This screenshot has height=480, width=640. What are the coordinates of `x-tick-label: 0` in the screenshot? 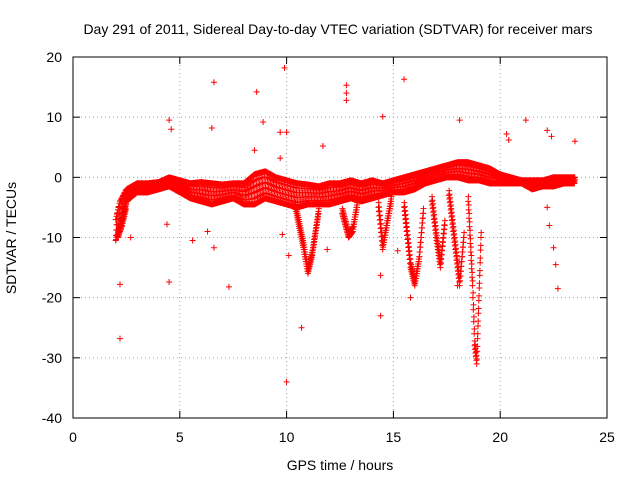 It's located at (73, 437).